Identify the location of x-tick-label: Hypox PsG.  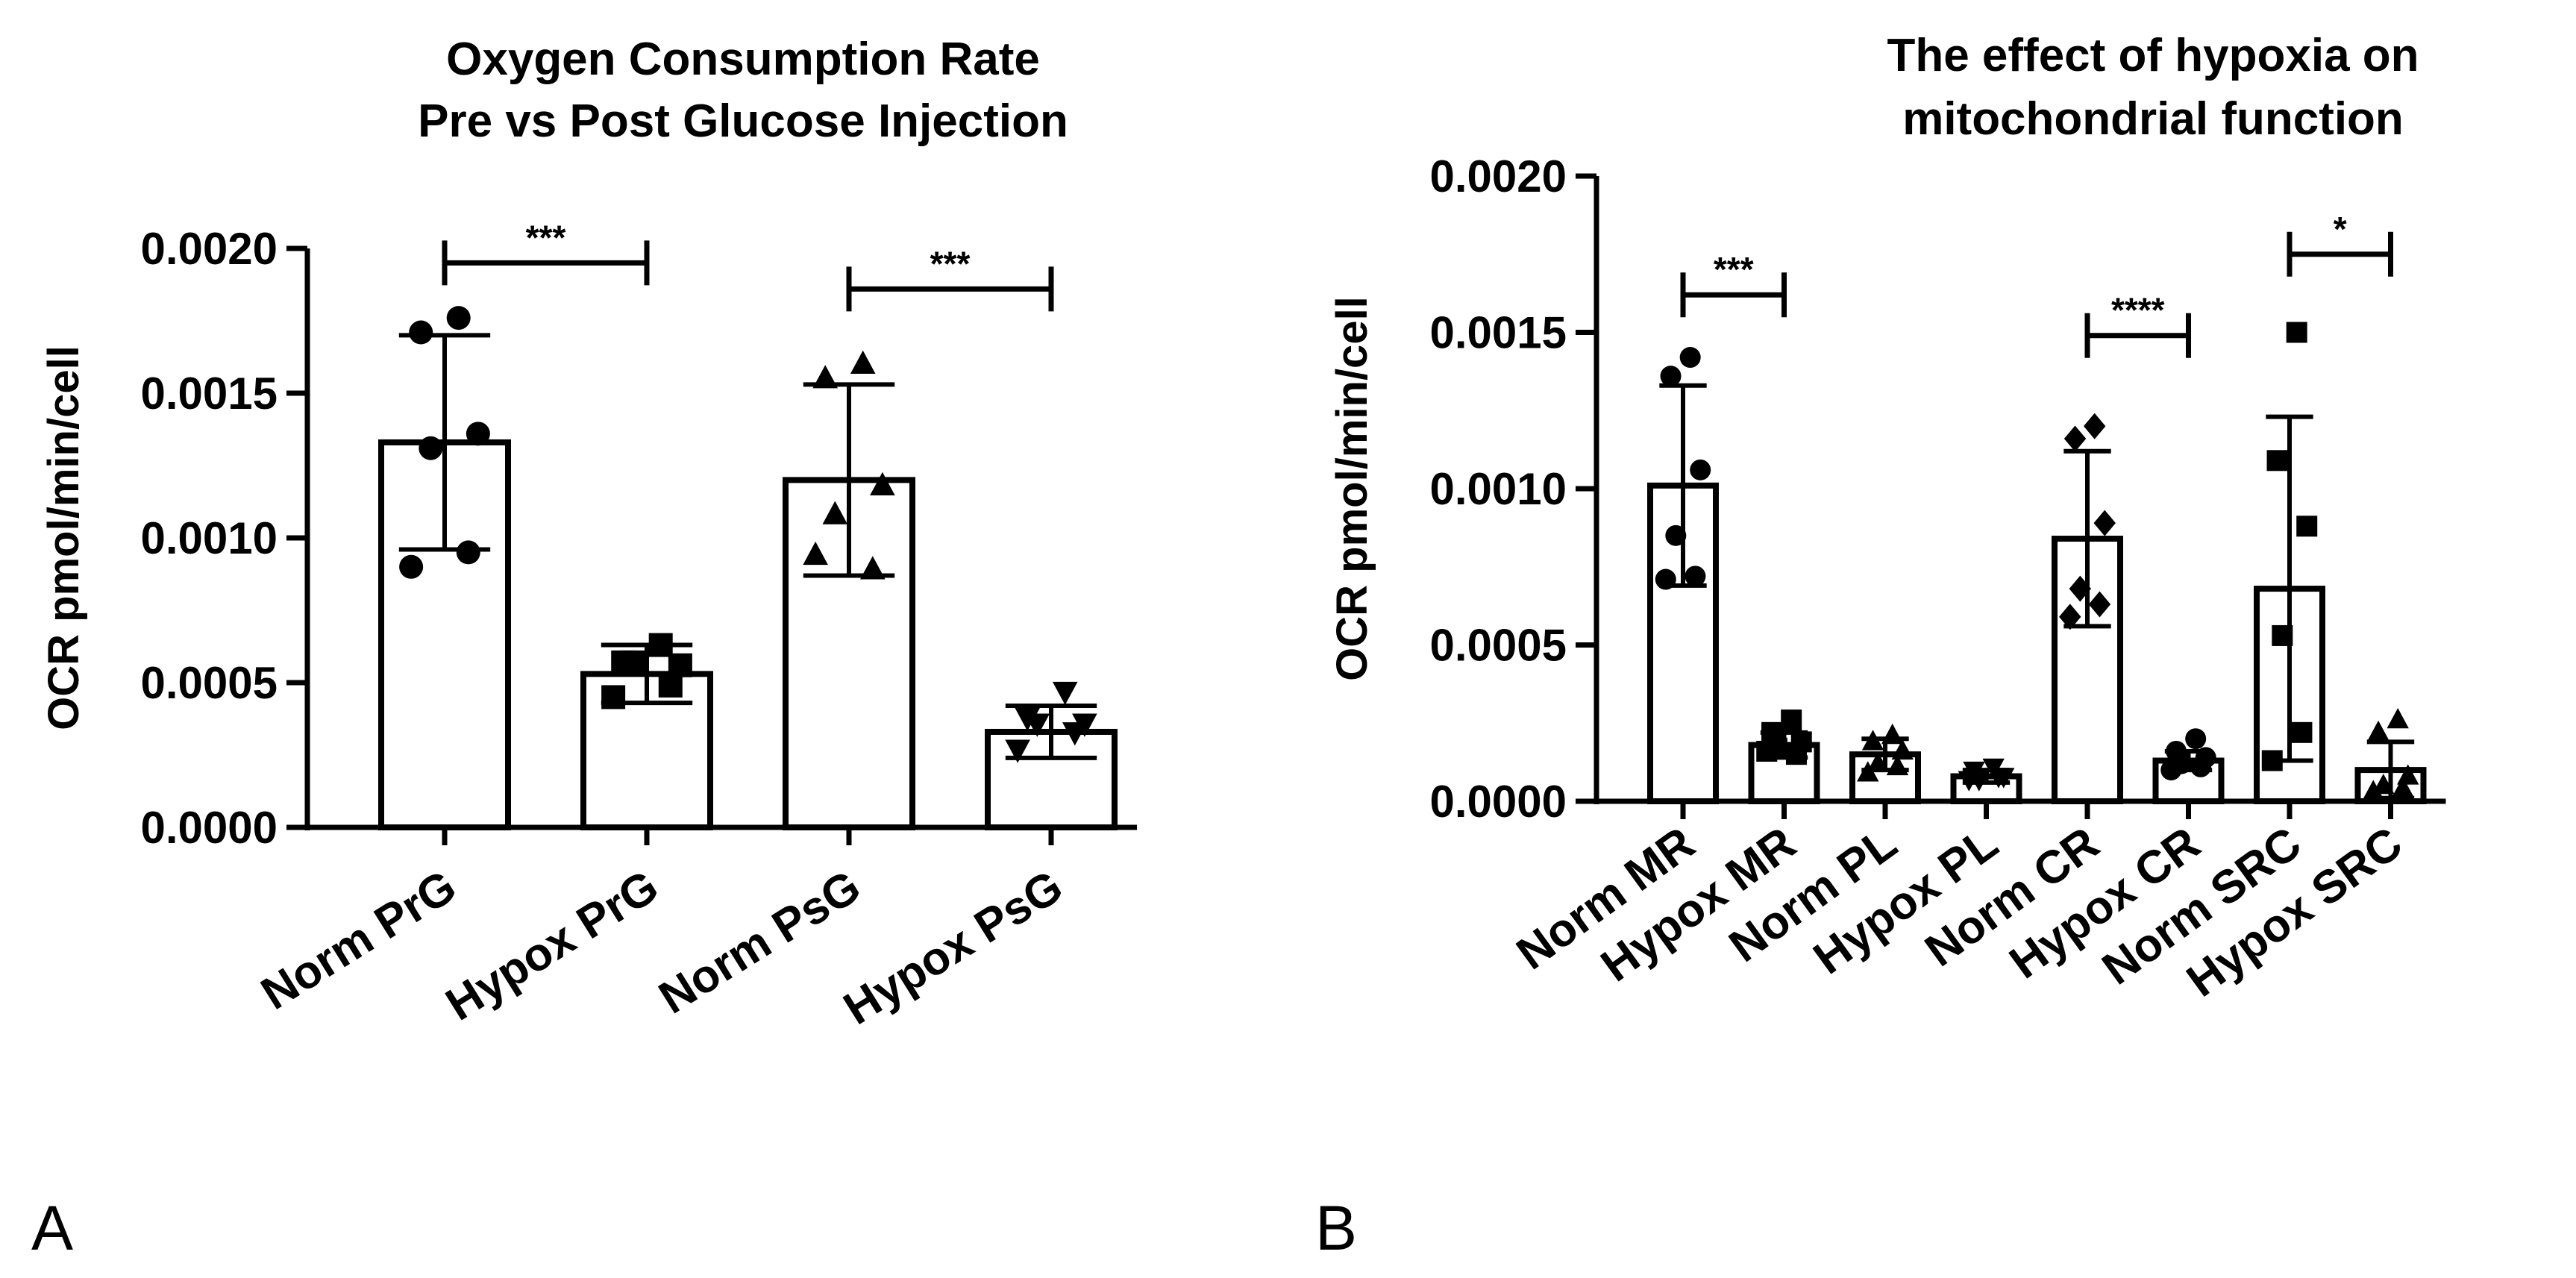
(953, 947).